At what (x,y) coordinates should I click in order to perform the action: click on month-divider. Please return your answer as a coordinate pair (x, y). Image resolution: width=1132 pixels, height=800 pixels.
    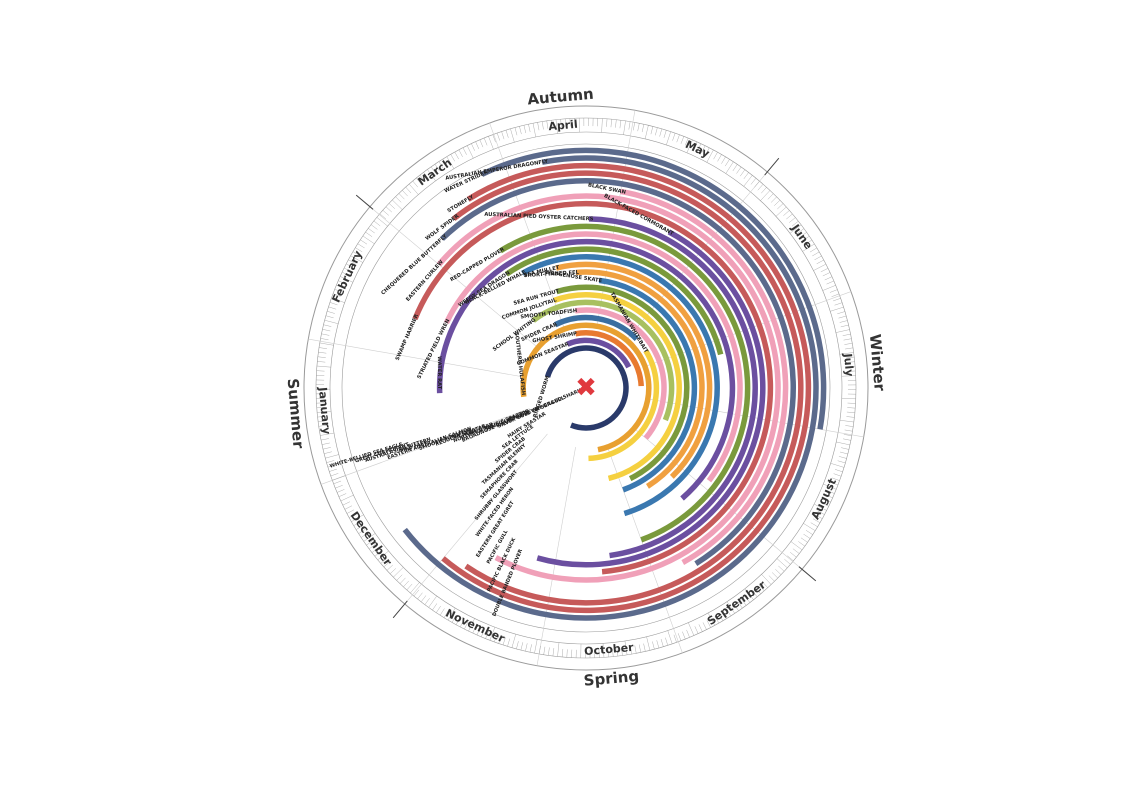
    Looking at the image, I should click on (455, 278).